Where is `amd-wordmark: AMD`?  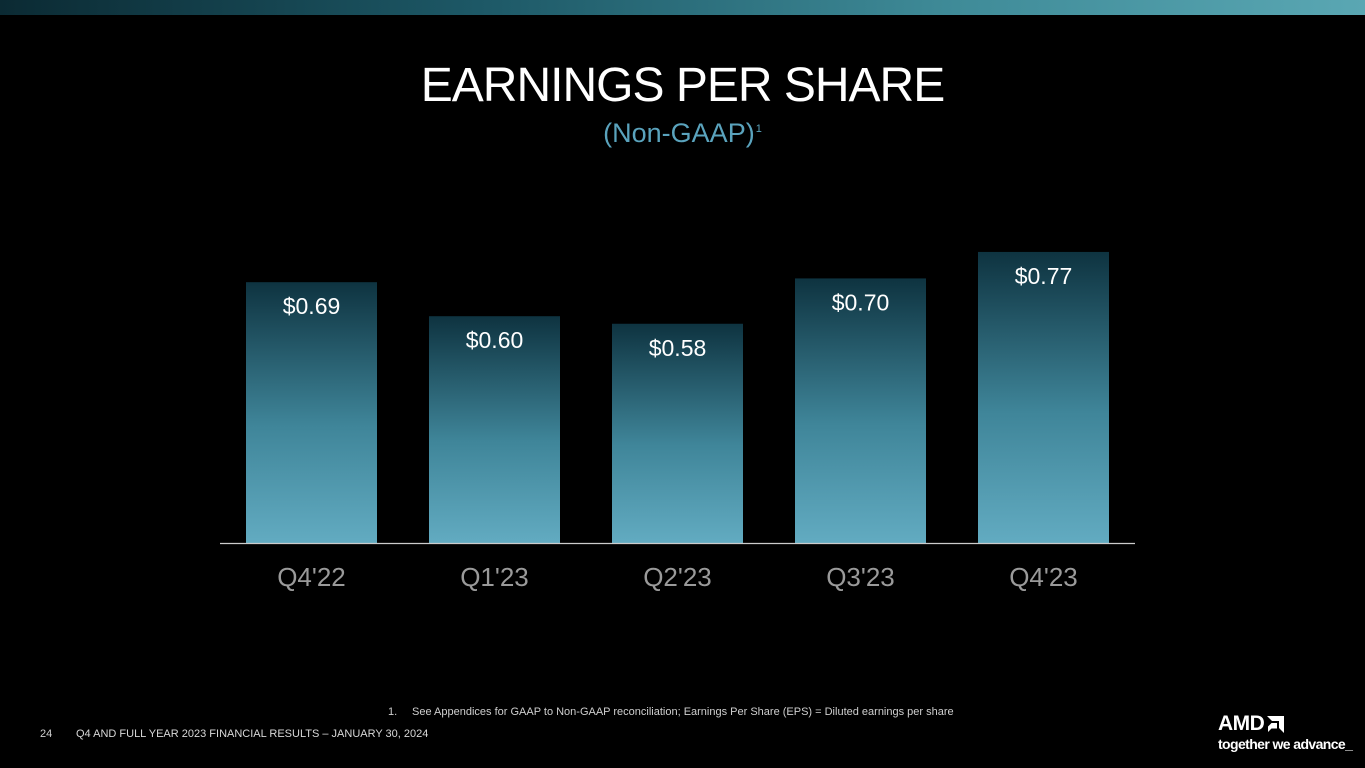
amd-wordmark: AMD is located at coordinates (1285, 724).